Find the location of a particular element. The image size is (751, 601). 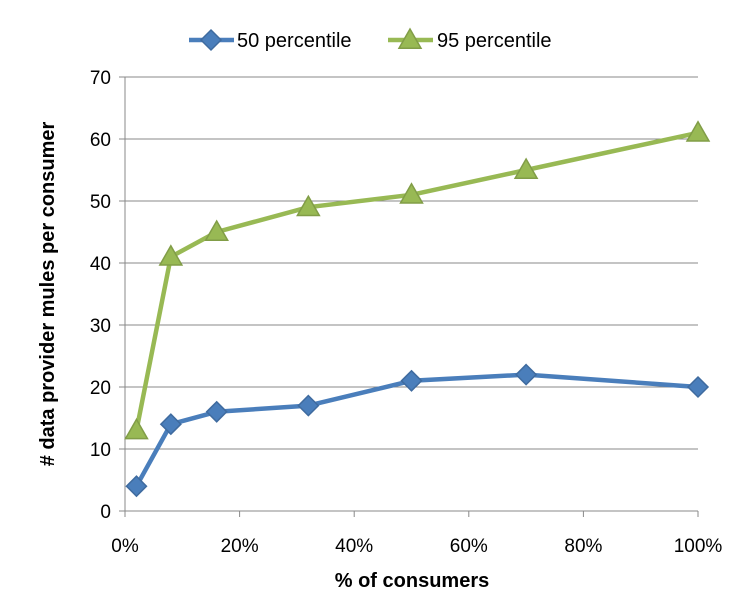

series-line is located at coordinates (416, 430).